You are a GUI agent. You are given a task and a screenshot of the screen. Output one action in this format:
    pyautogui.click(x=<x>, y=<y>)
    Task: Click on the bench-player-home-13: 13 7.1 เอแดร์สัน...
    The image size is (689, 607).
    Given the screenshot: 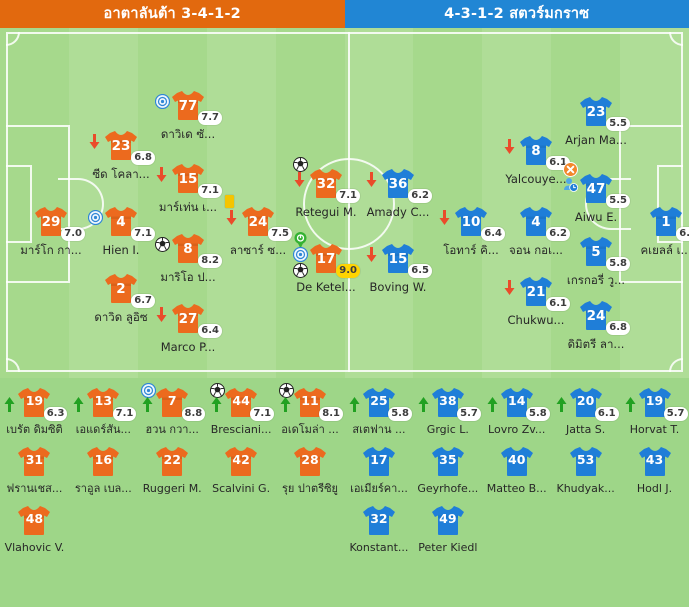 What is the action you would take?
    pyautogui.click(x=103, y=407)
    